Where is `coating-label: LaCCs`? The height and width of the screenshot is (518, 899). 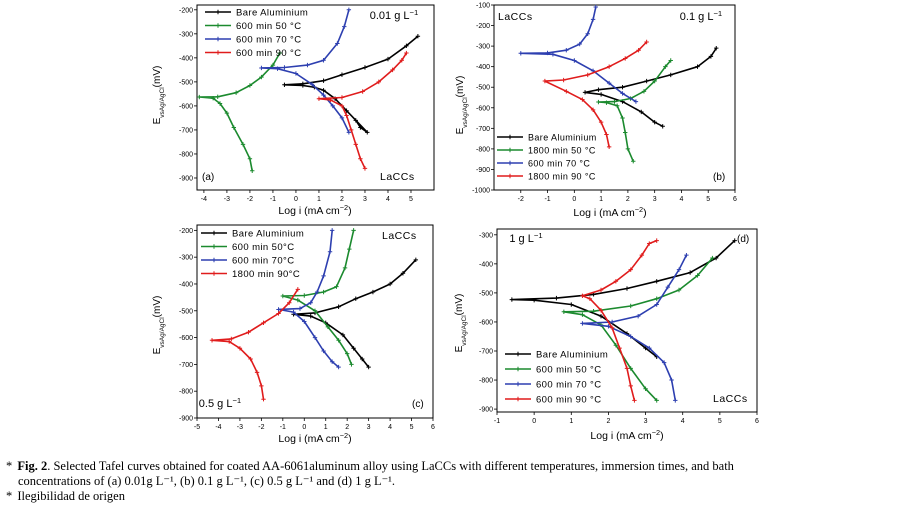
coating-label: LaCCs is located at coordinates (399, 236).